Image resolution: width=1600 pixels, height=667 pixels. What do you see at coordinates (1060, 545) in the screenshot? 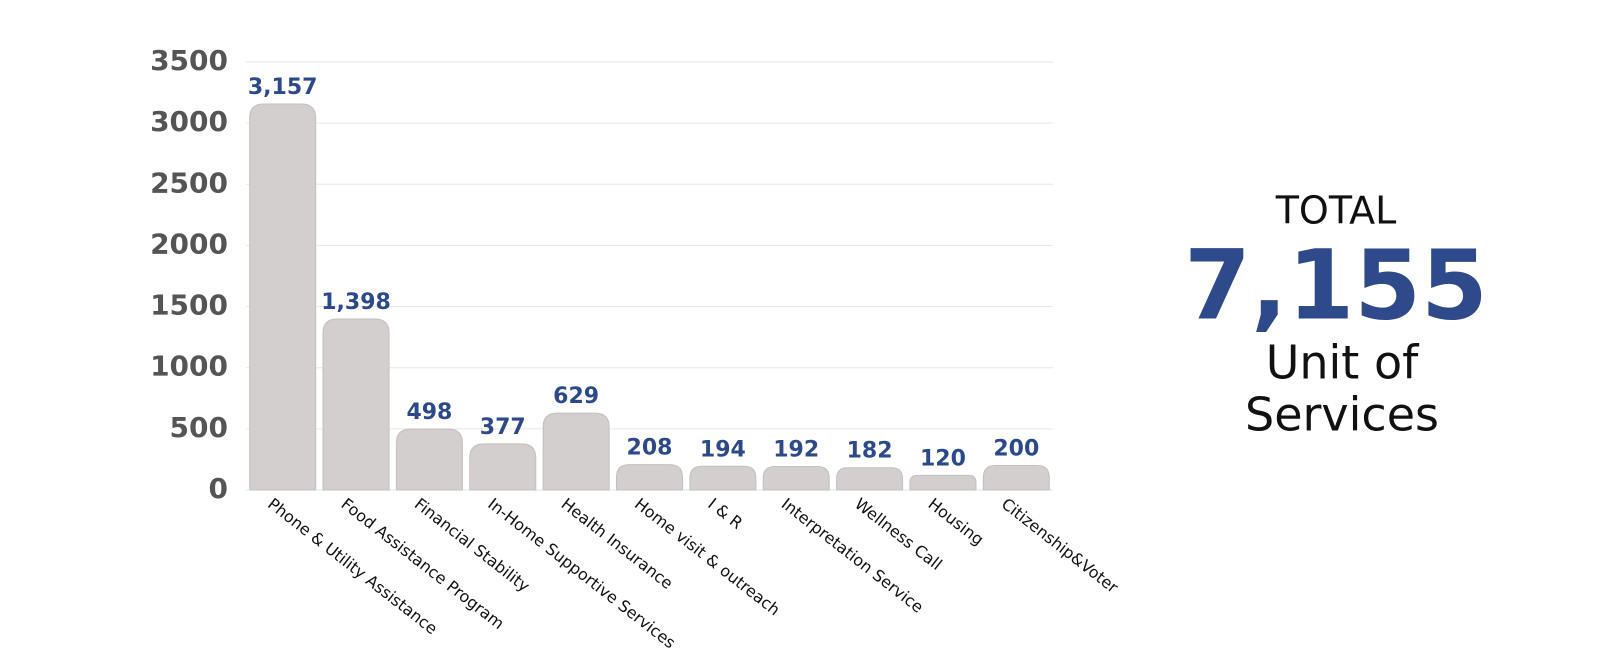
I see `x-tick-label: Citizenship&Voter` at bounding box center [1060, 545].